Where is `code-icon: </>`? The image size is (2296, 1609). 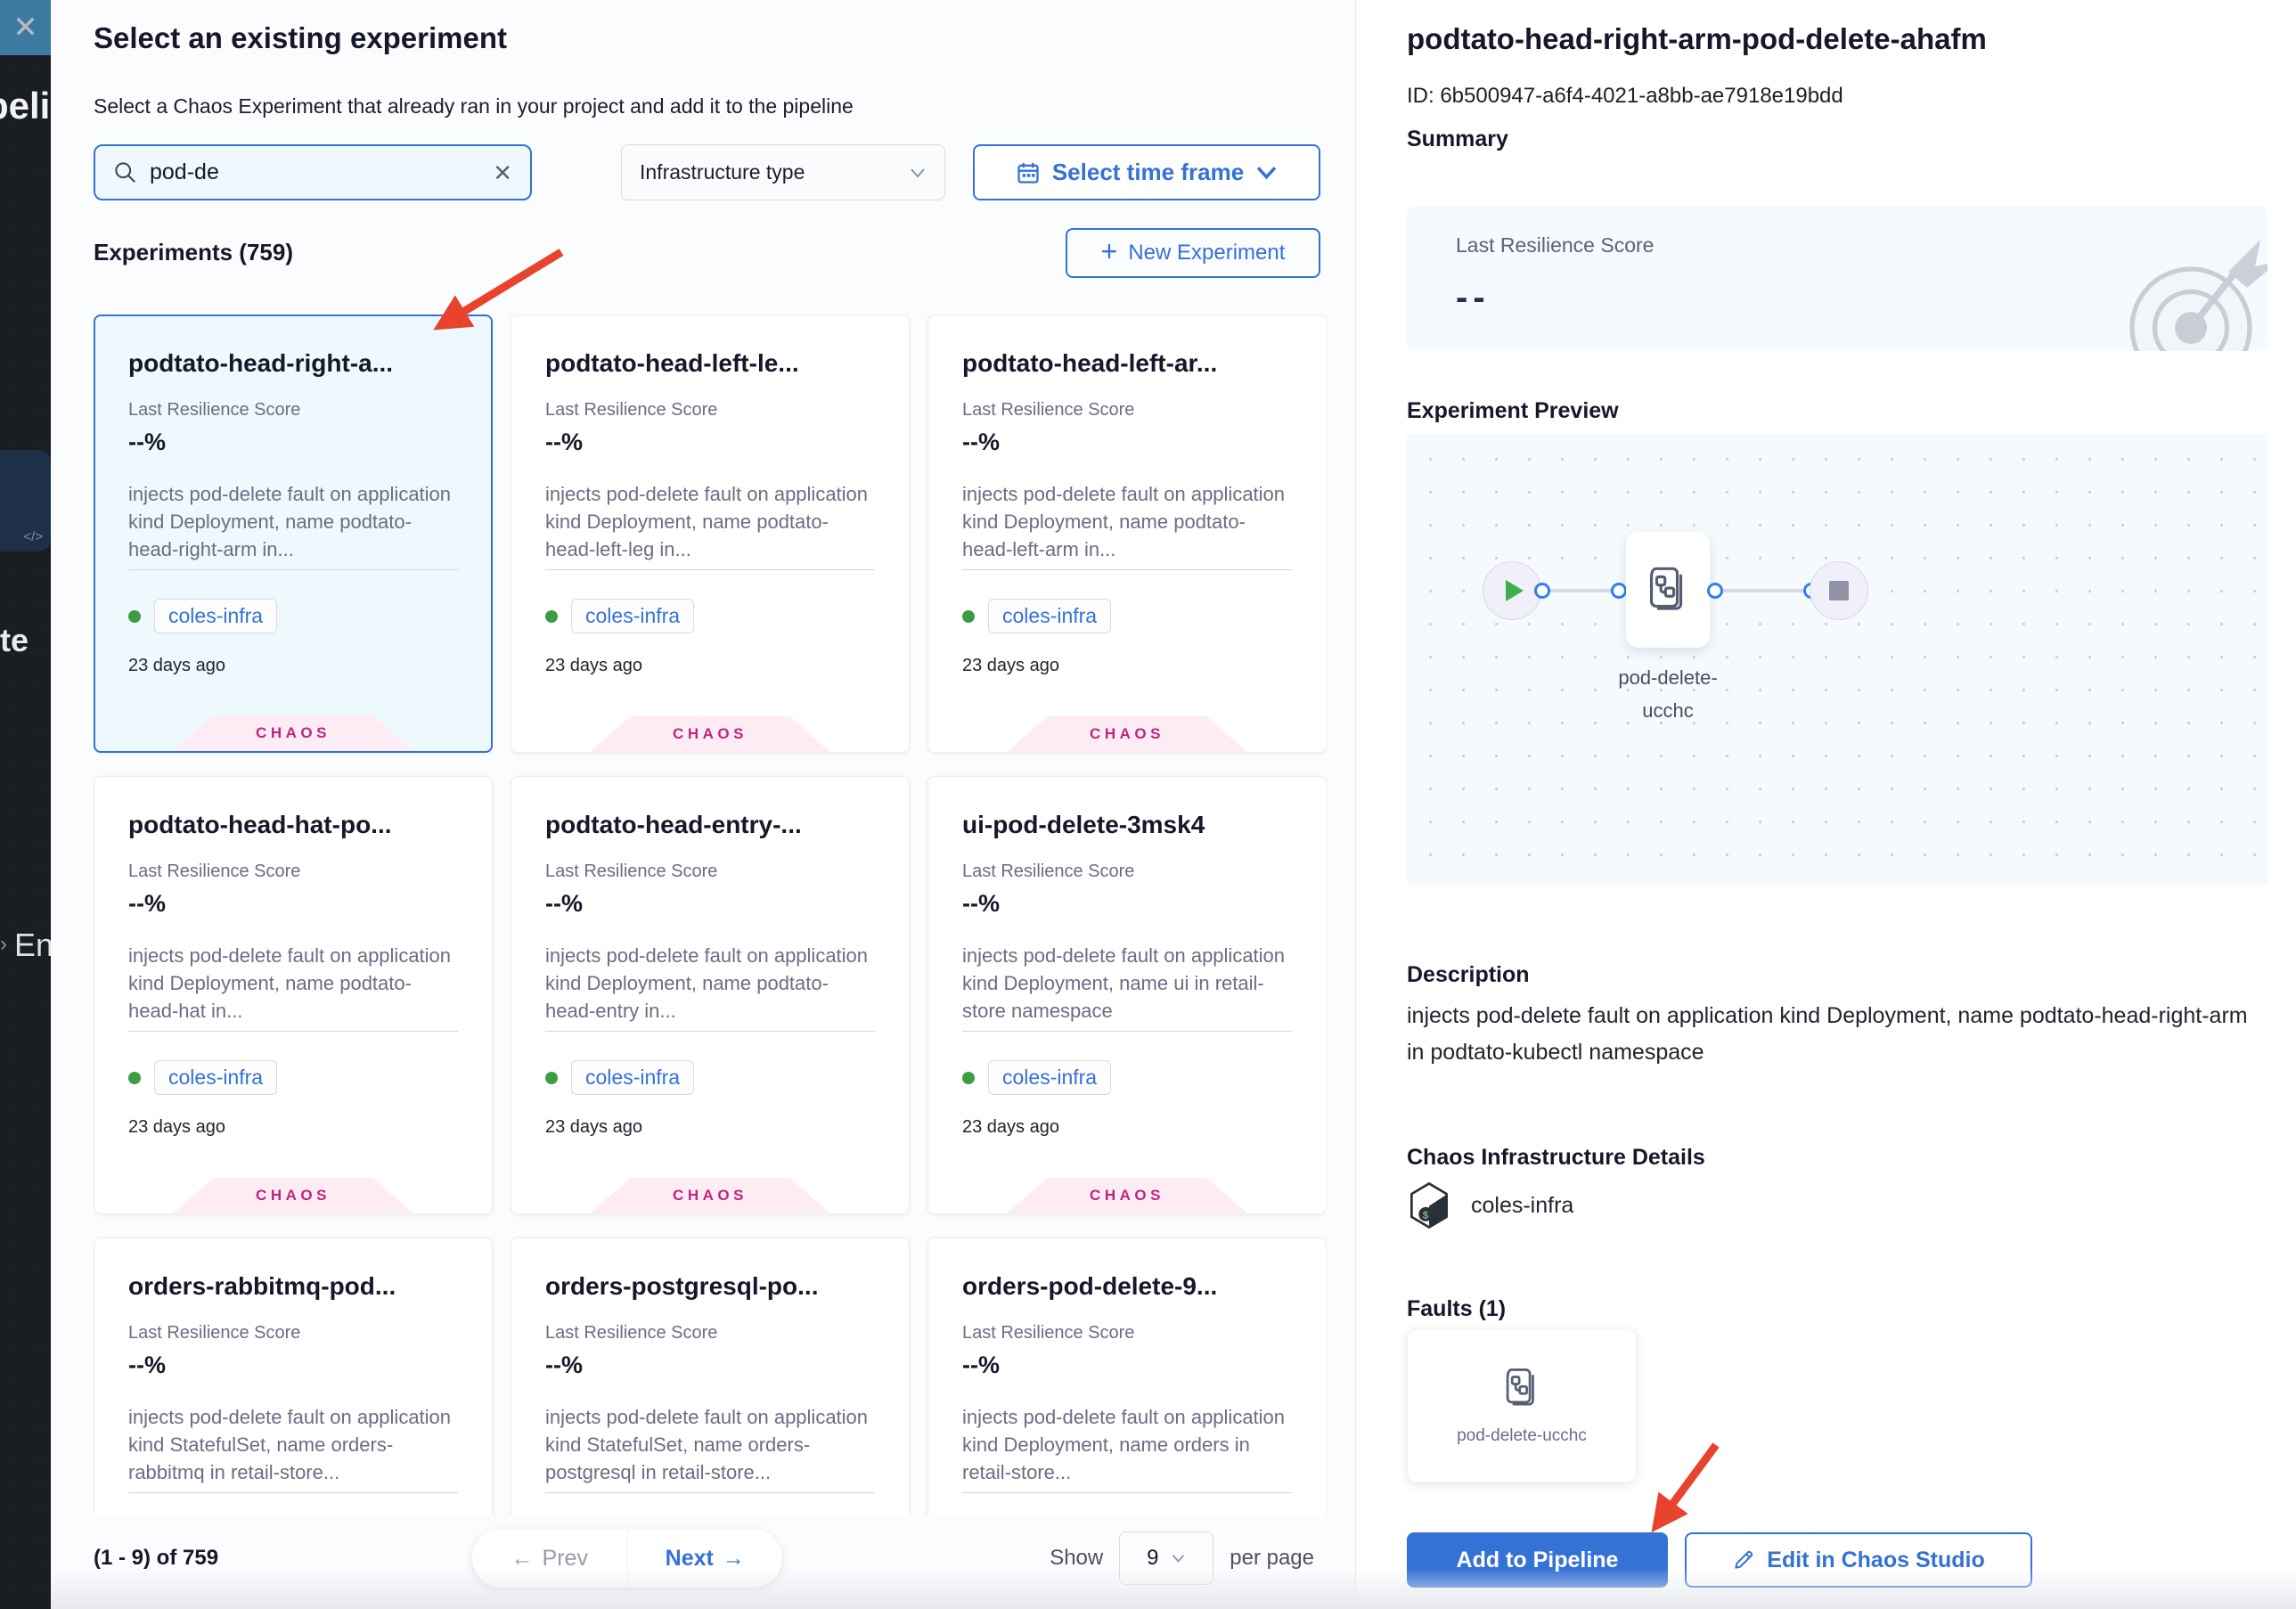
code-icon: </> is located at coordinates (33, 536).